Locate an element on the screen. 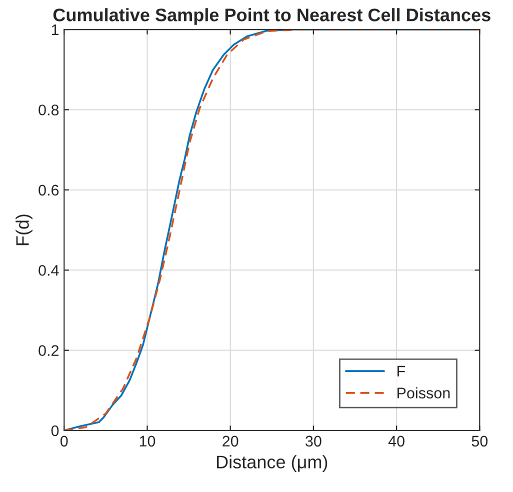  x-tick-label: 50 is located at coordinates (480, 441).